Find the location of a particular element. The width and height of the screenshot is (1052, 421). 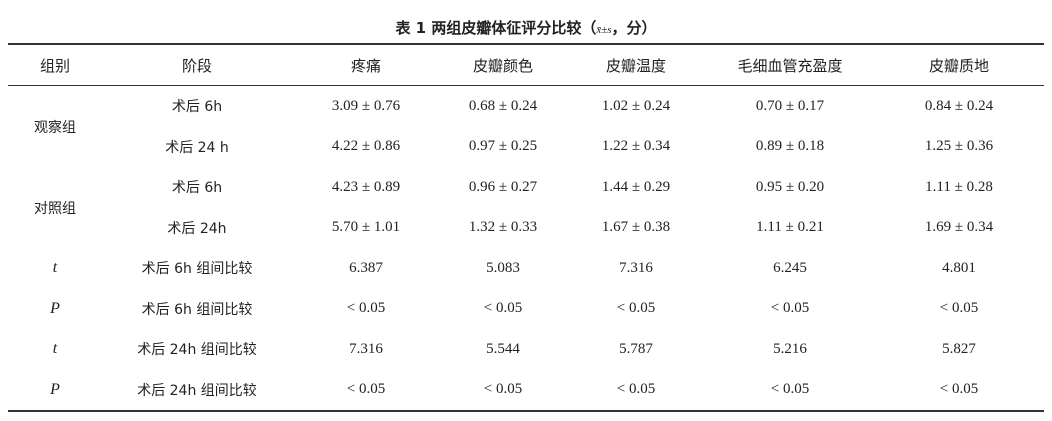

value-cell: 5.216 is located at coordinates (790, 348).